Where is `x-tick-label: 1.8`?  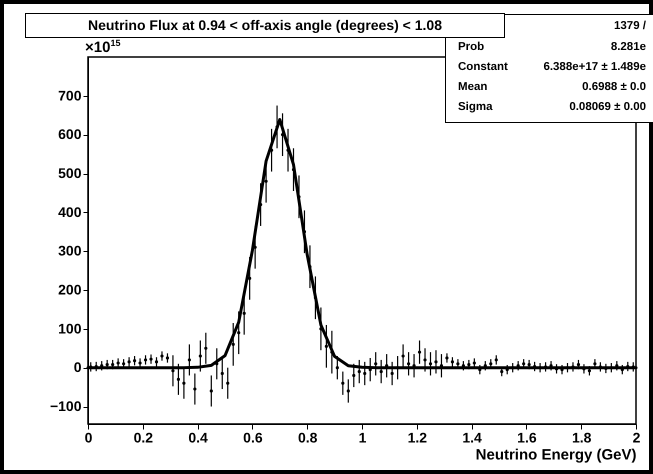 x-tick-label: 1.8 is located at coordinates (582, 438).